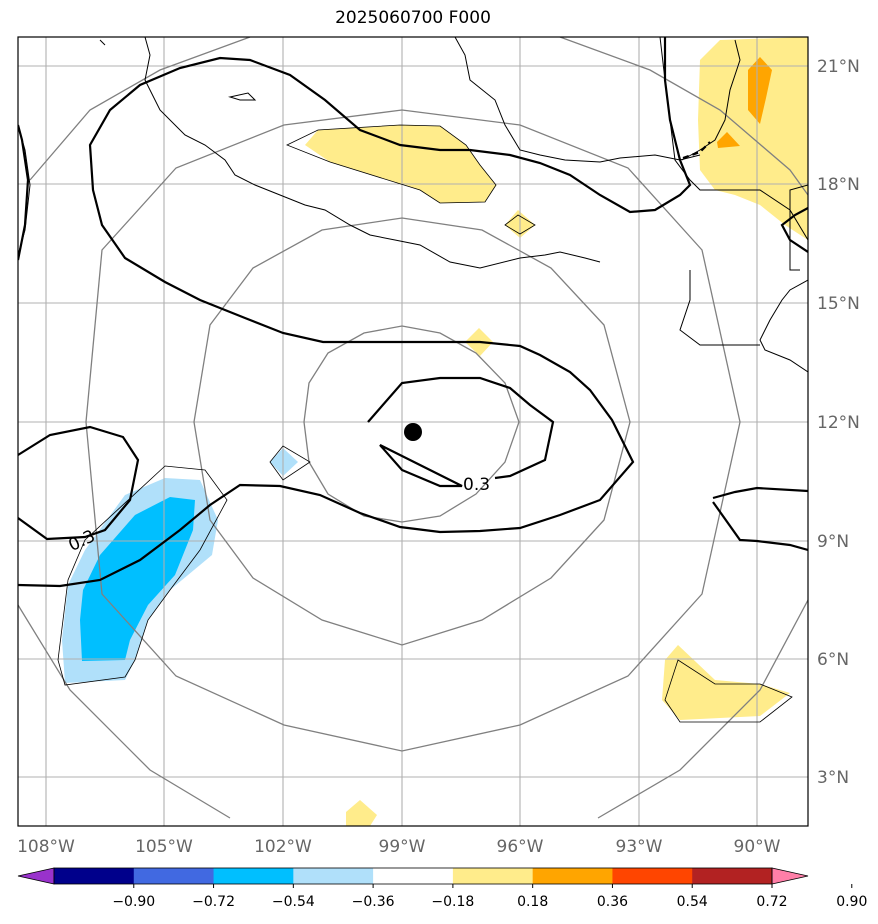 Image resolution: width=878 pixels, height=924 pixels. Describe the element at coordinates (520, 847) in the screenshot. I see `lon-label: 96°W` at that location.